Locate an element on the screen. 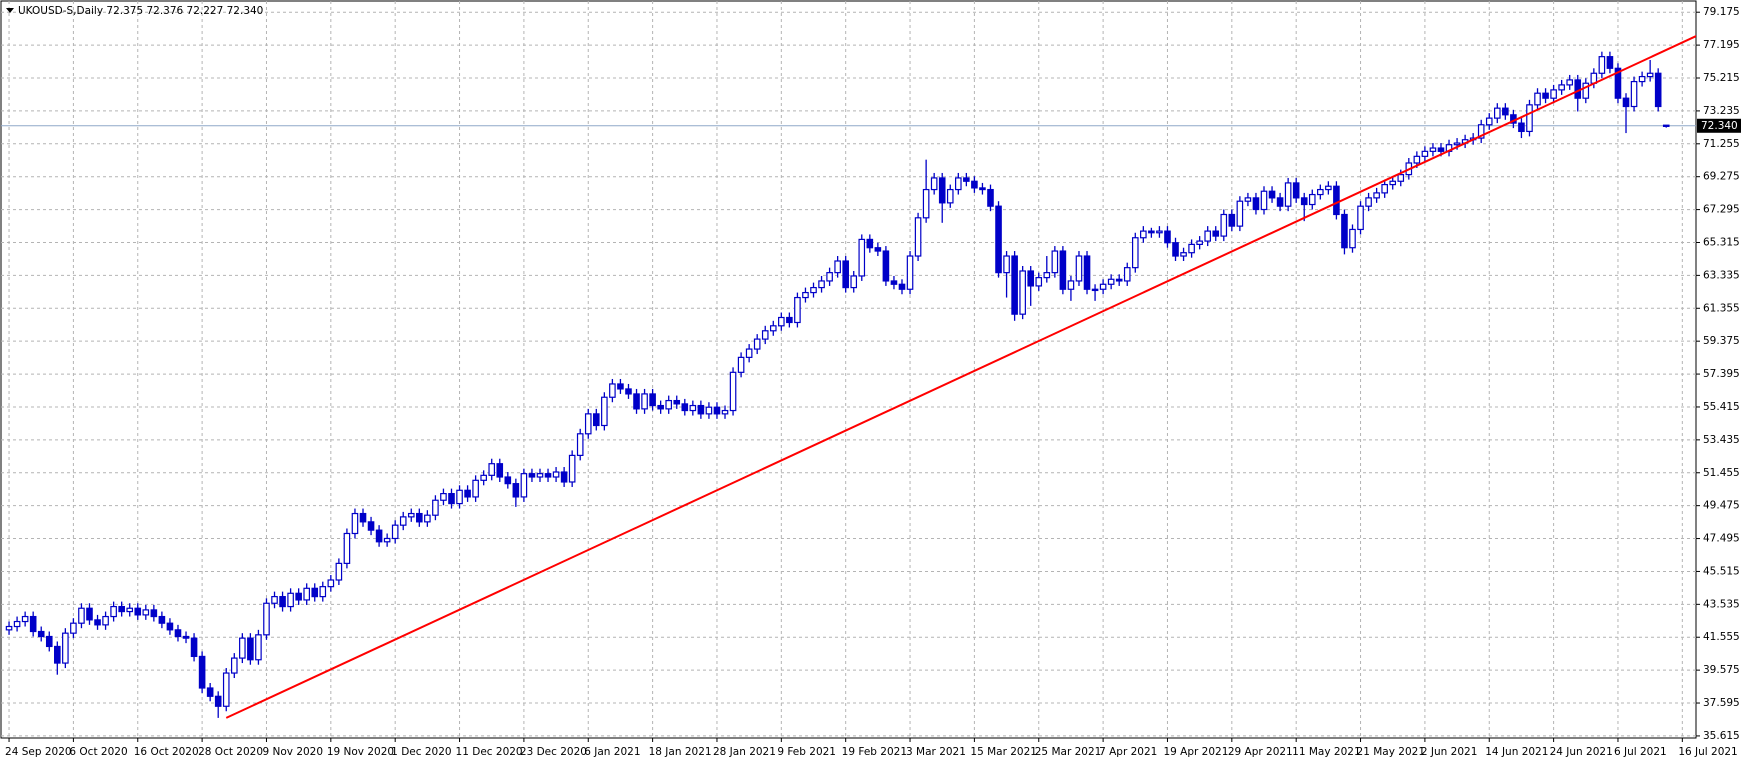 The height and width of the screenshot is (764, 1743). y-tick-label: 45.515 is located at coordinates (1721, 571).